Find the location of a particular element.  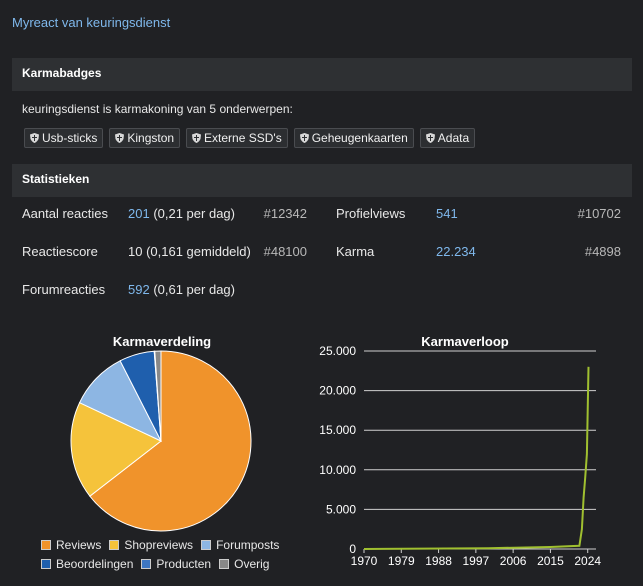

badge-usb-sticks: Usb-sticks is located at coordinates (64, 138).